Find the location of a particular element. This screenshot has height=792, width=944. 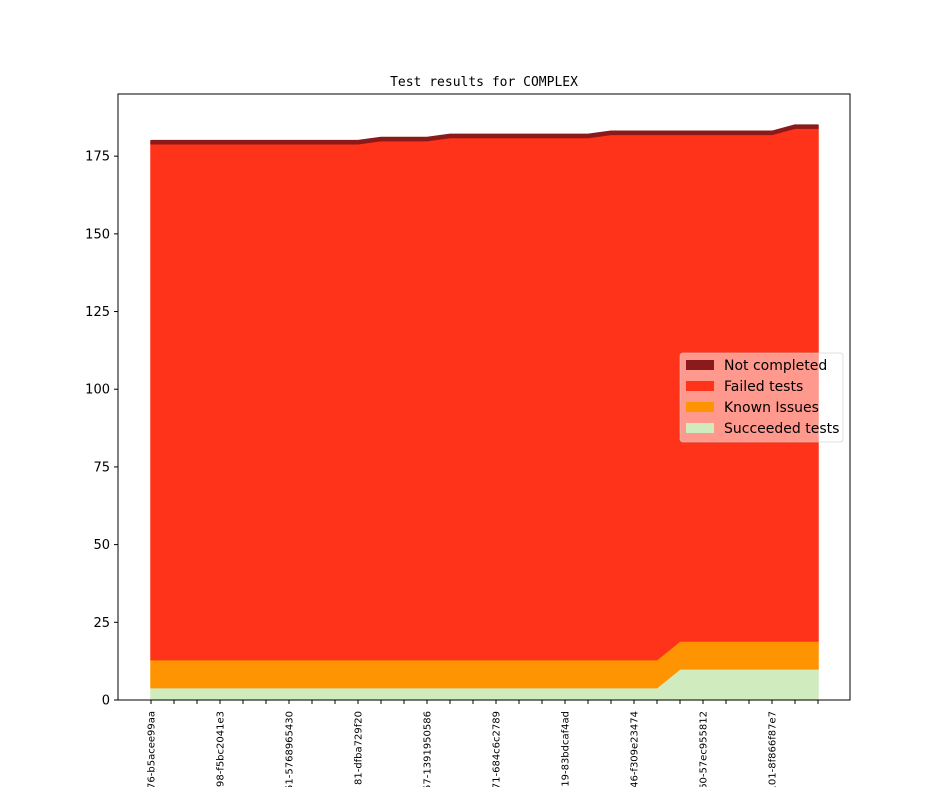

chart-title: Test results for COMPLEX is located at coordinates (484, 82).